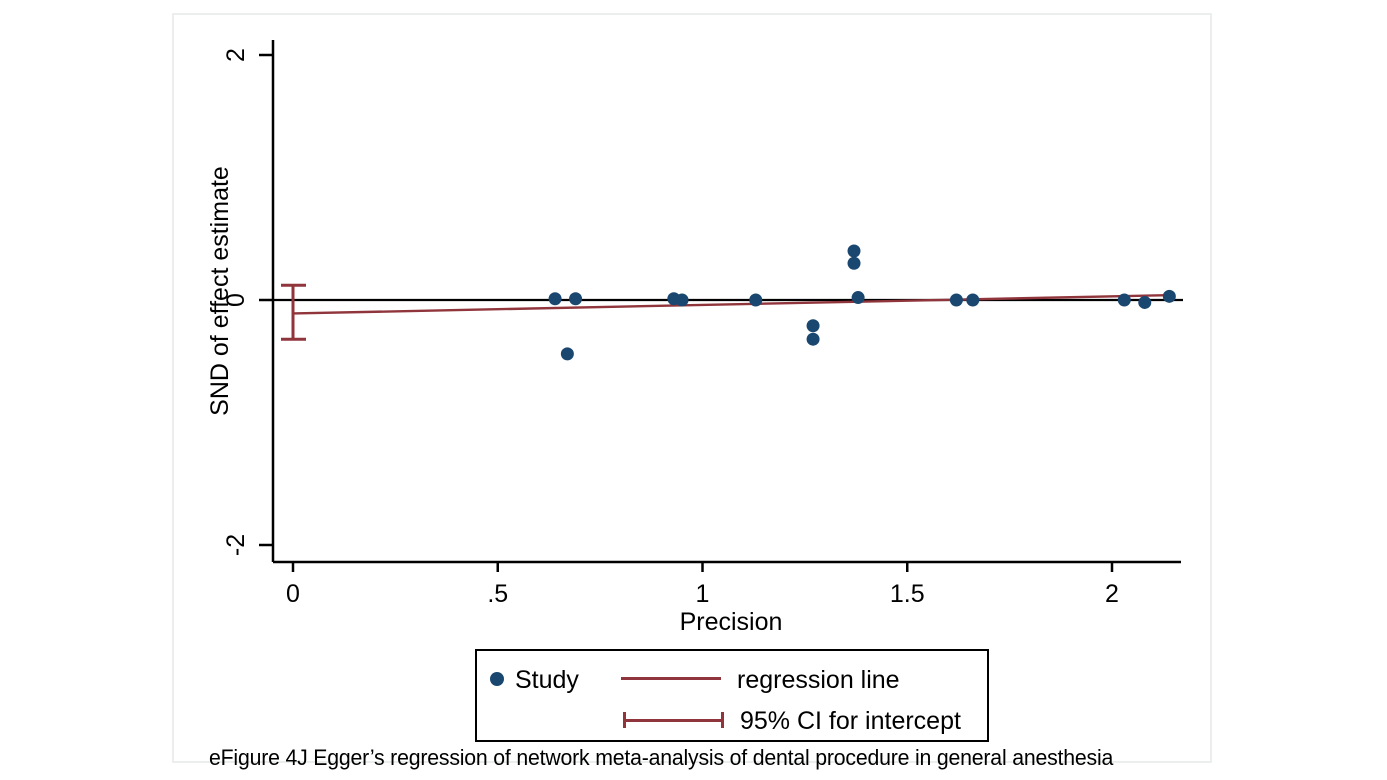 The height and width of the screenshot is (780, 1387). I want to click on ci-bar, so click(673, 720).